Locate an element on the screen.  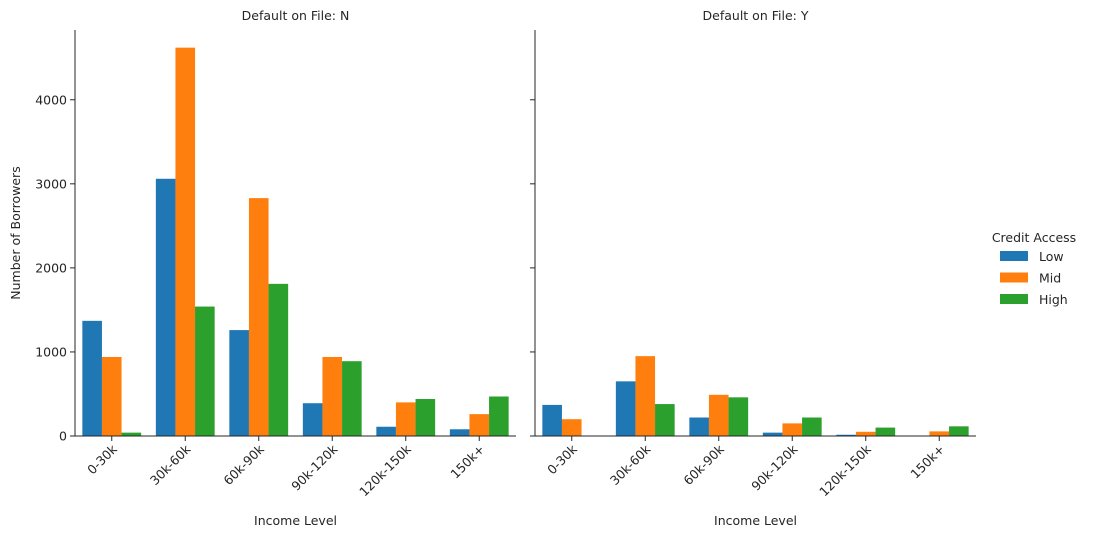
legend-title: Credit Access is located at coordinates (1034, 237).